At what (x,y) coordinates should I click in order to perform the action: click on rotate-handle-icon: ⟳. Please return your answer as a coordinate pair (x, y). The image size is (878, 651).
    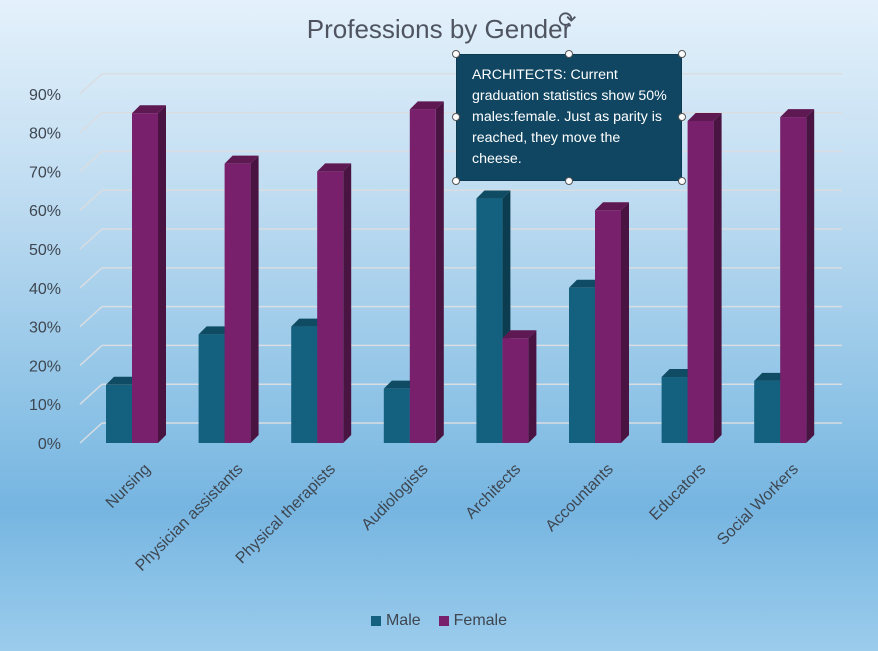
    Looking at the image, I should click on (567, 20).